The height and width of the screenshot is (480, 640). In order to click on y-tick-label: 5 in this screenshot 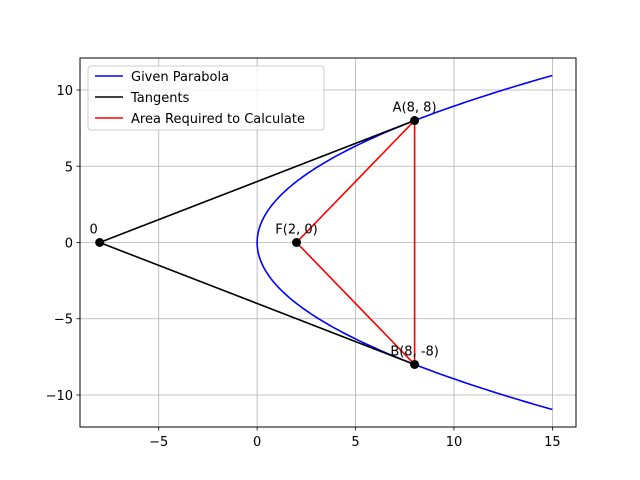, I will do `click(69, 167)`.